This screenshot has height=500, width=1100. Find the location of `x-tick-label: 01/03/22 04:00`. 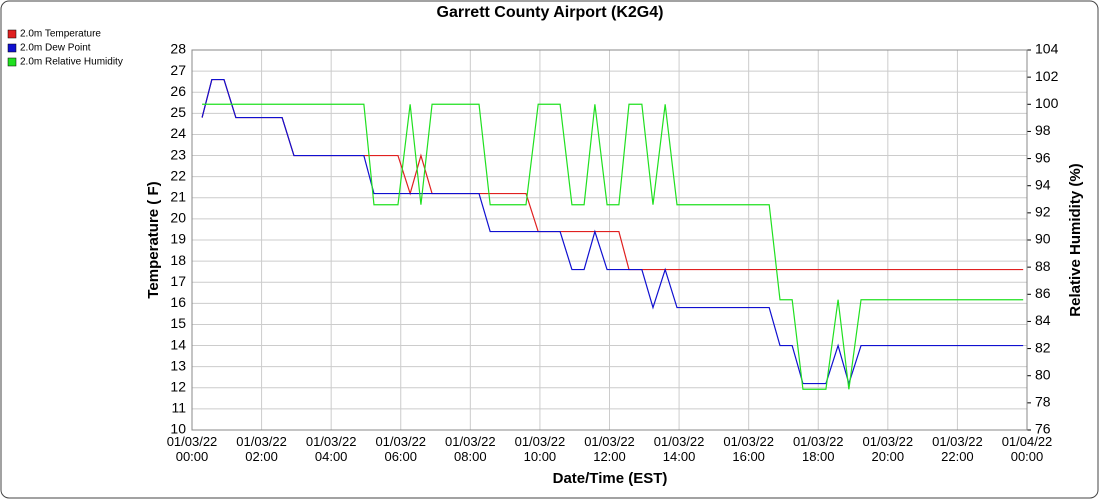

x-tick-label: 01/03/22 04:00 is located at coordinates (331, 449).